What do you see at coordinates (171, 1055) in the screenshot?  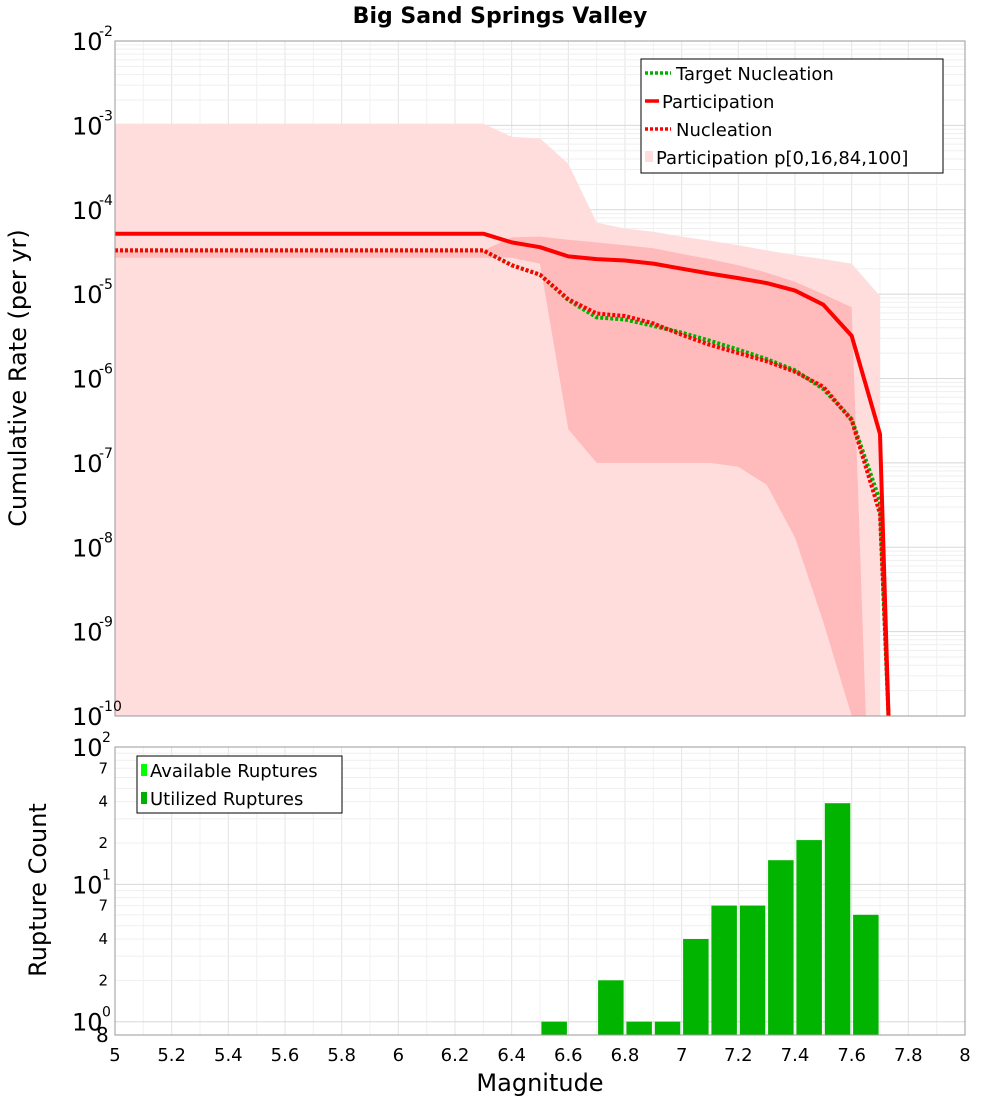 I see `x-tick-label: 5.2` at bounding box center [171, 1055].